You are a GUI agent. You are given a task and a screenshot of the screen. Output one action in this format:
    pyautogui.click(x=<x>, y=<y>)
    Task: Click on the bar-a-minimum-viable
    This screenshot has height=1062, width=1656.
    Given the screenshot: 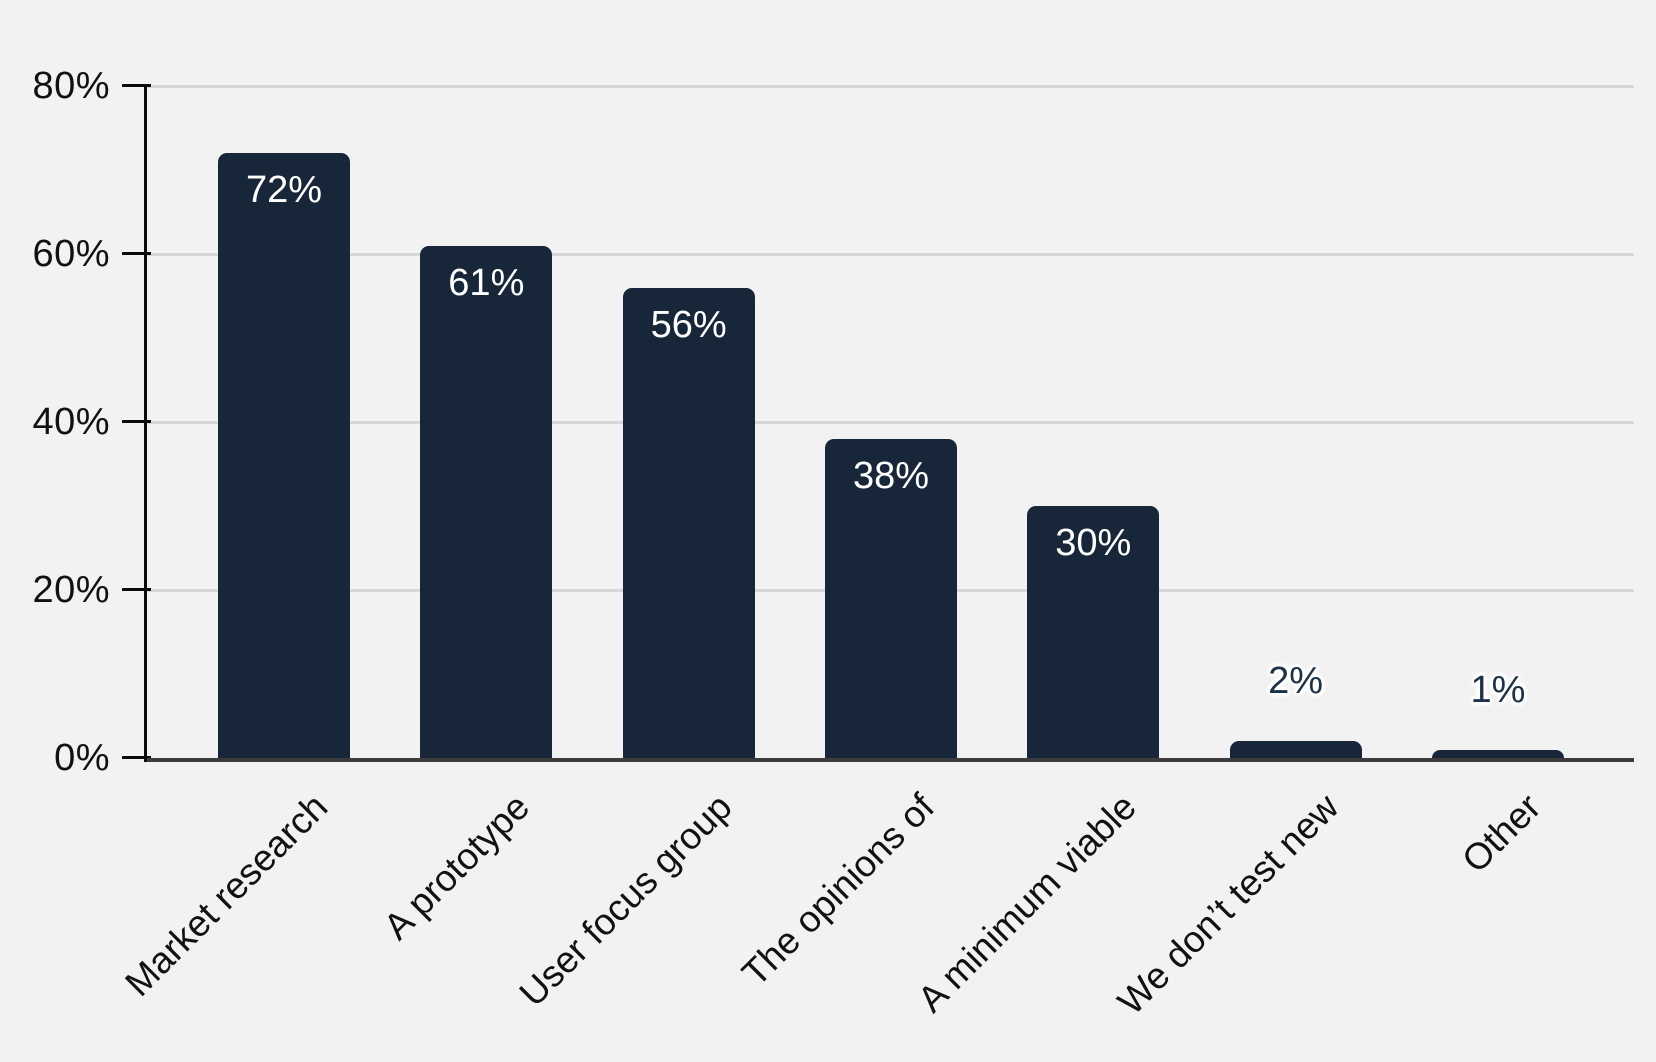 What is the action you would take?
    pyautogui.click(x=1093, y=632)
    